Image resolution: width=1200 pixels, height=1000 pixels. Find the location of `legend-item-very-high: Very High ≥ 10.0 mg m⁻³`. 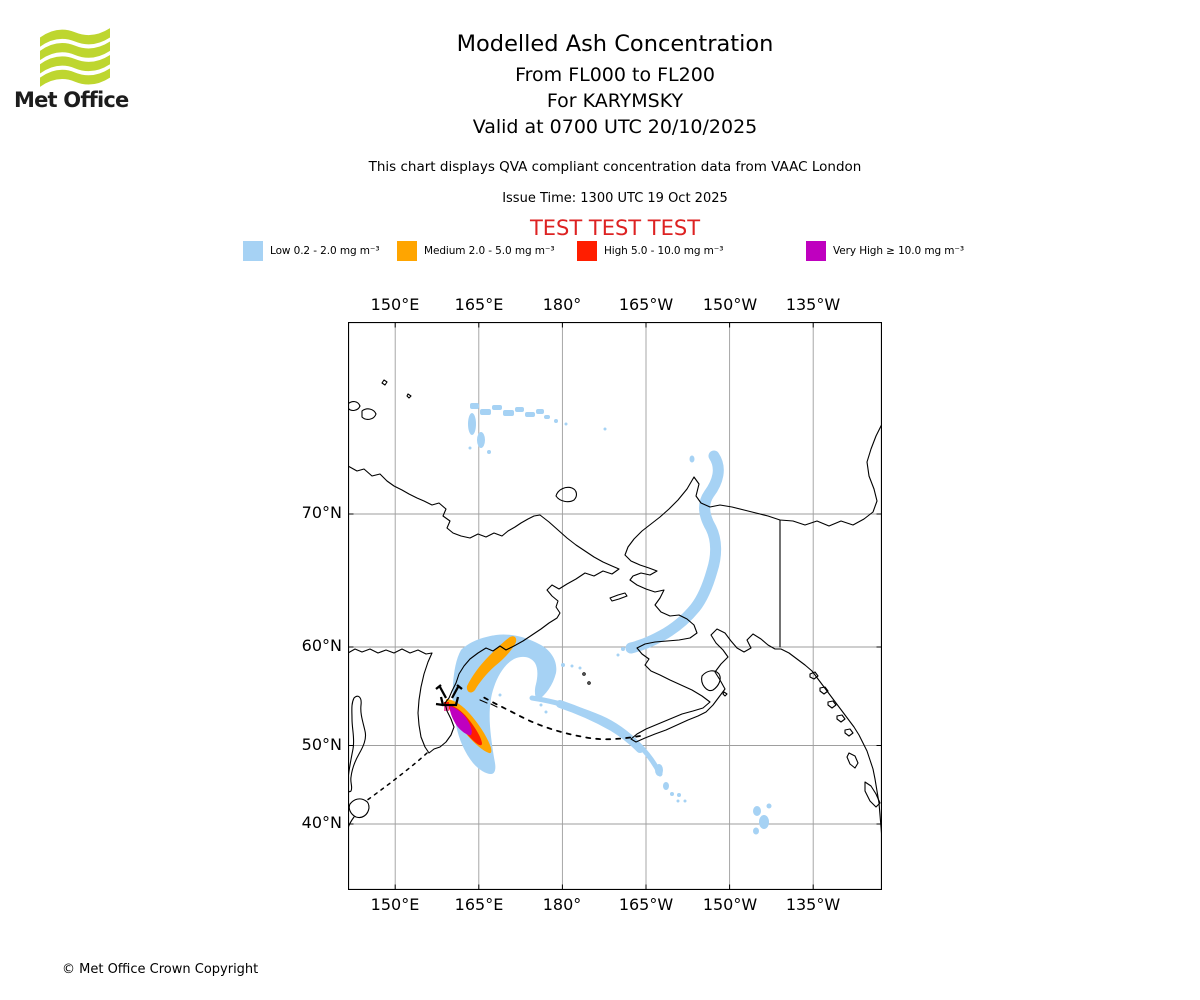

legend-item-very-high: Very High ≥ 10.0 mg m⁻³ is located at coordinates (885, 251).